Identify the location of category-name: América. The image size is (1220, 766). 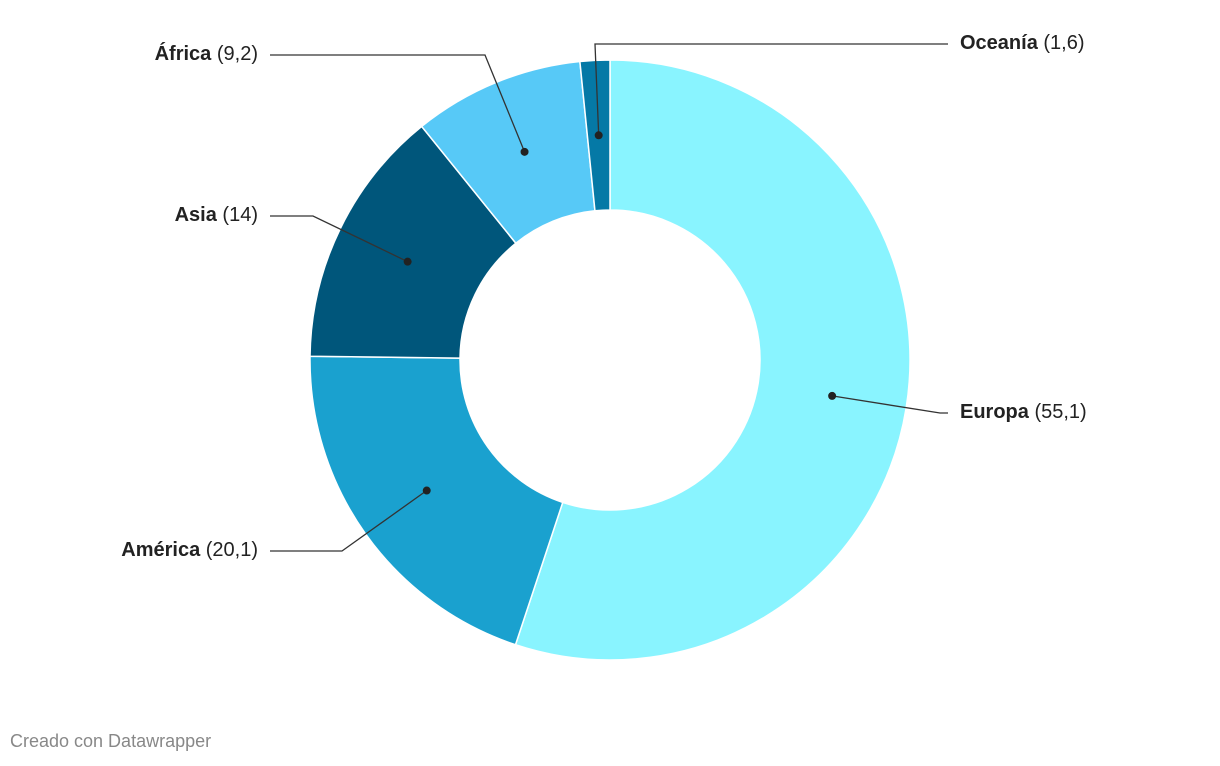
(161, 550).